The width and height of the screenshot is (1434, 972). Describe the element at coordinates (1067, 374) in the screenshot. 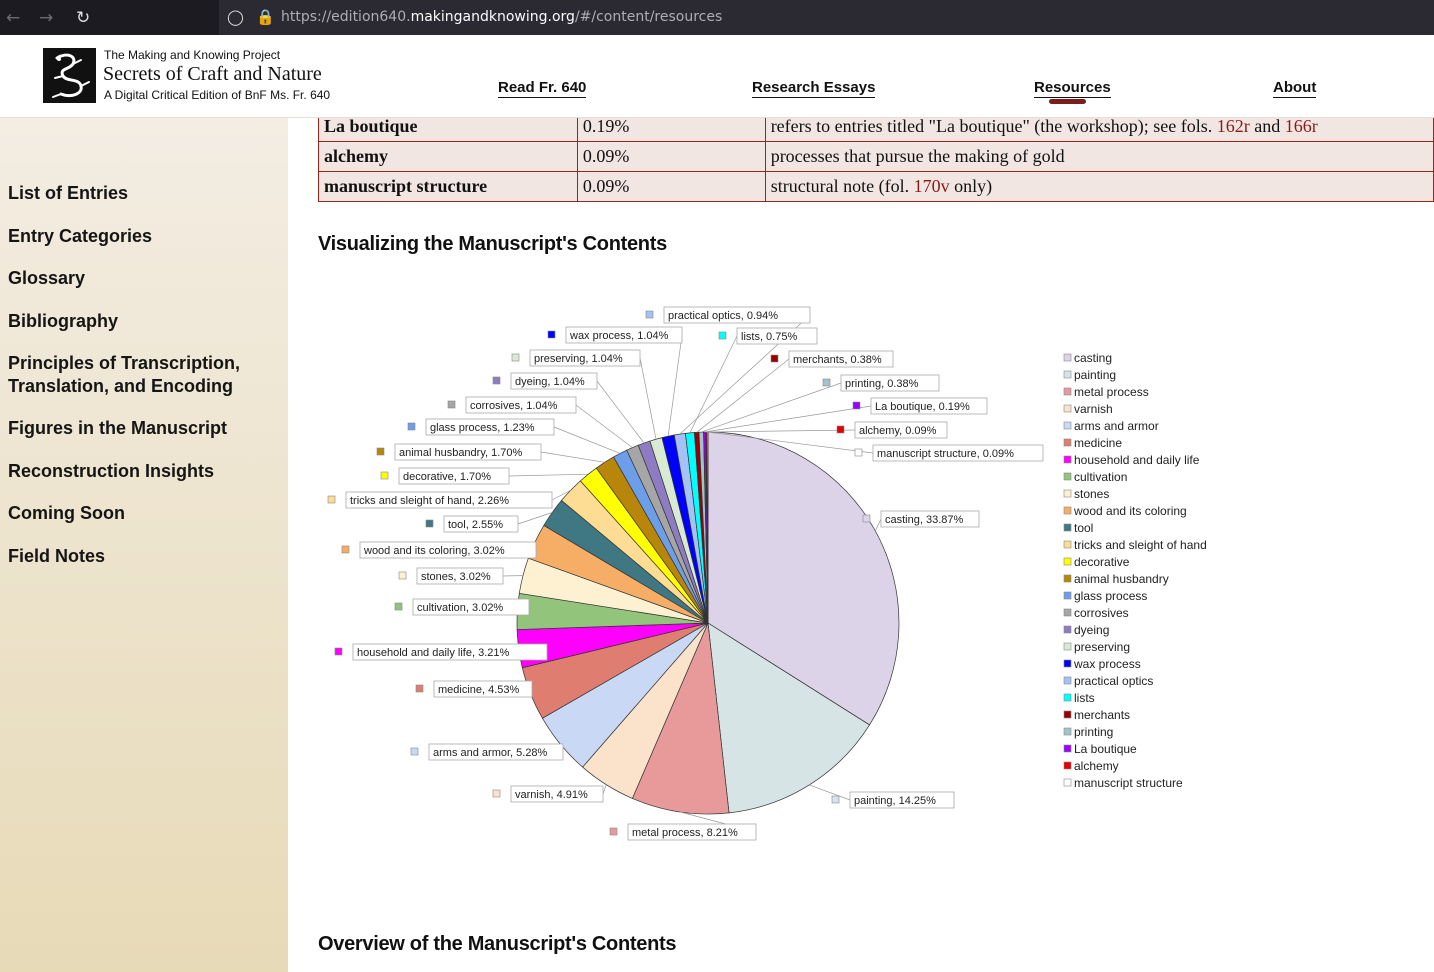

I see `legend-swatch-painting` at that location.